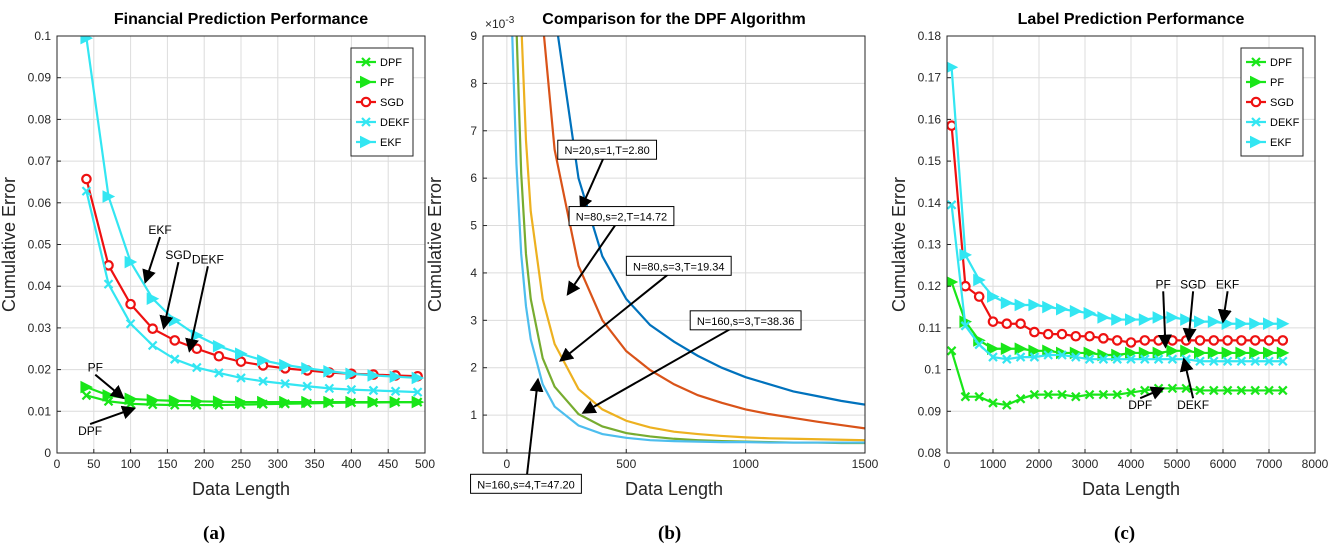  Describe the element at coordinates (214, 533) in the screenshot. I see `panel-label-a: (a)` at that location.